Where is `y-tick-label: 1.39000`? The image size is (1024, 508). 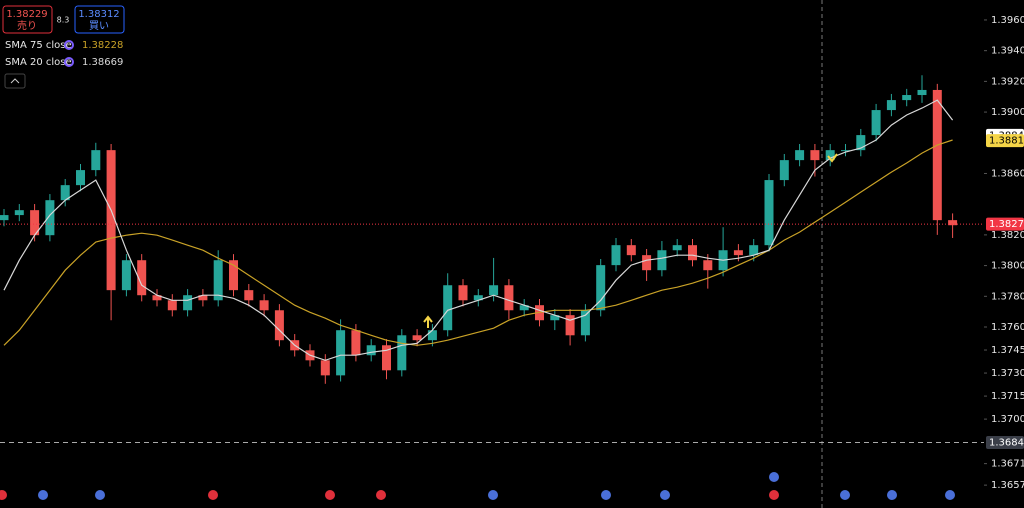 y-tick-label: 1.39000 is located at coordinates (1007, 112).